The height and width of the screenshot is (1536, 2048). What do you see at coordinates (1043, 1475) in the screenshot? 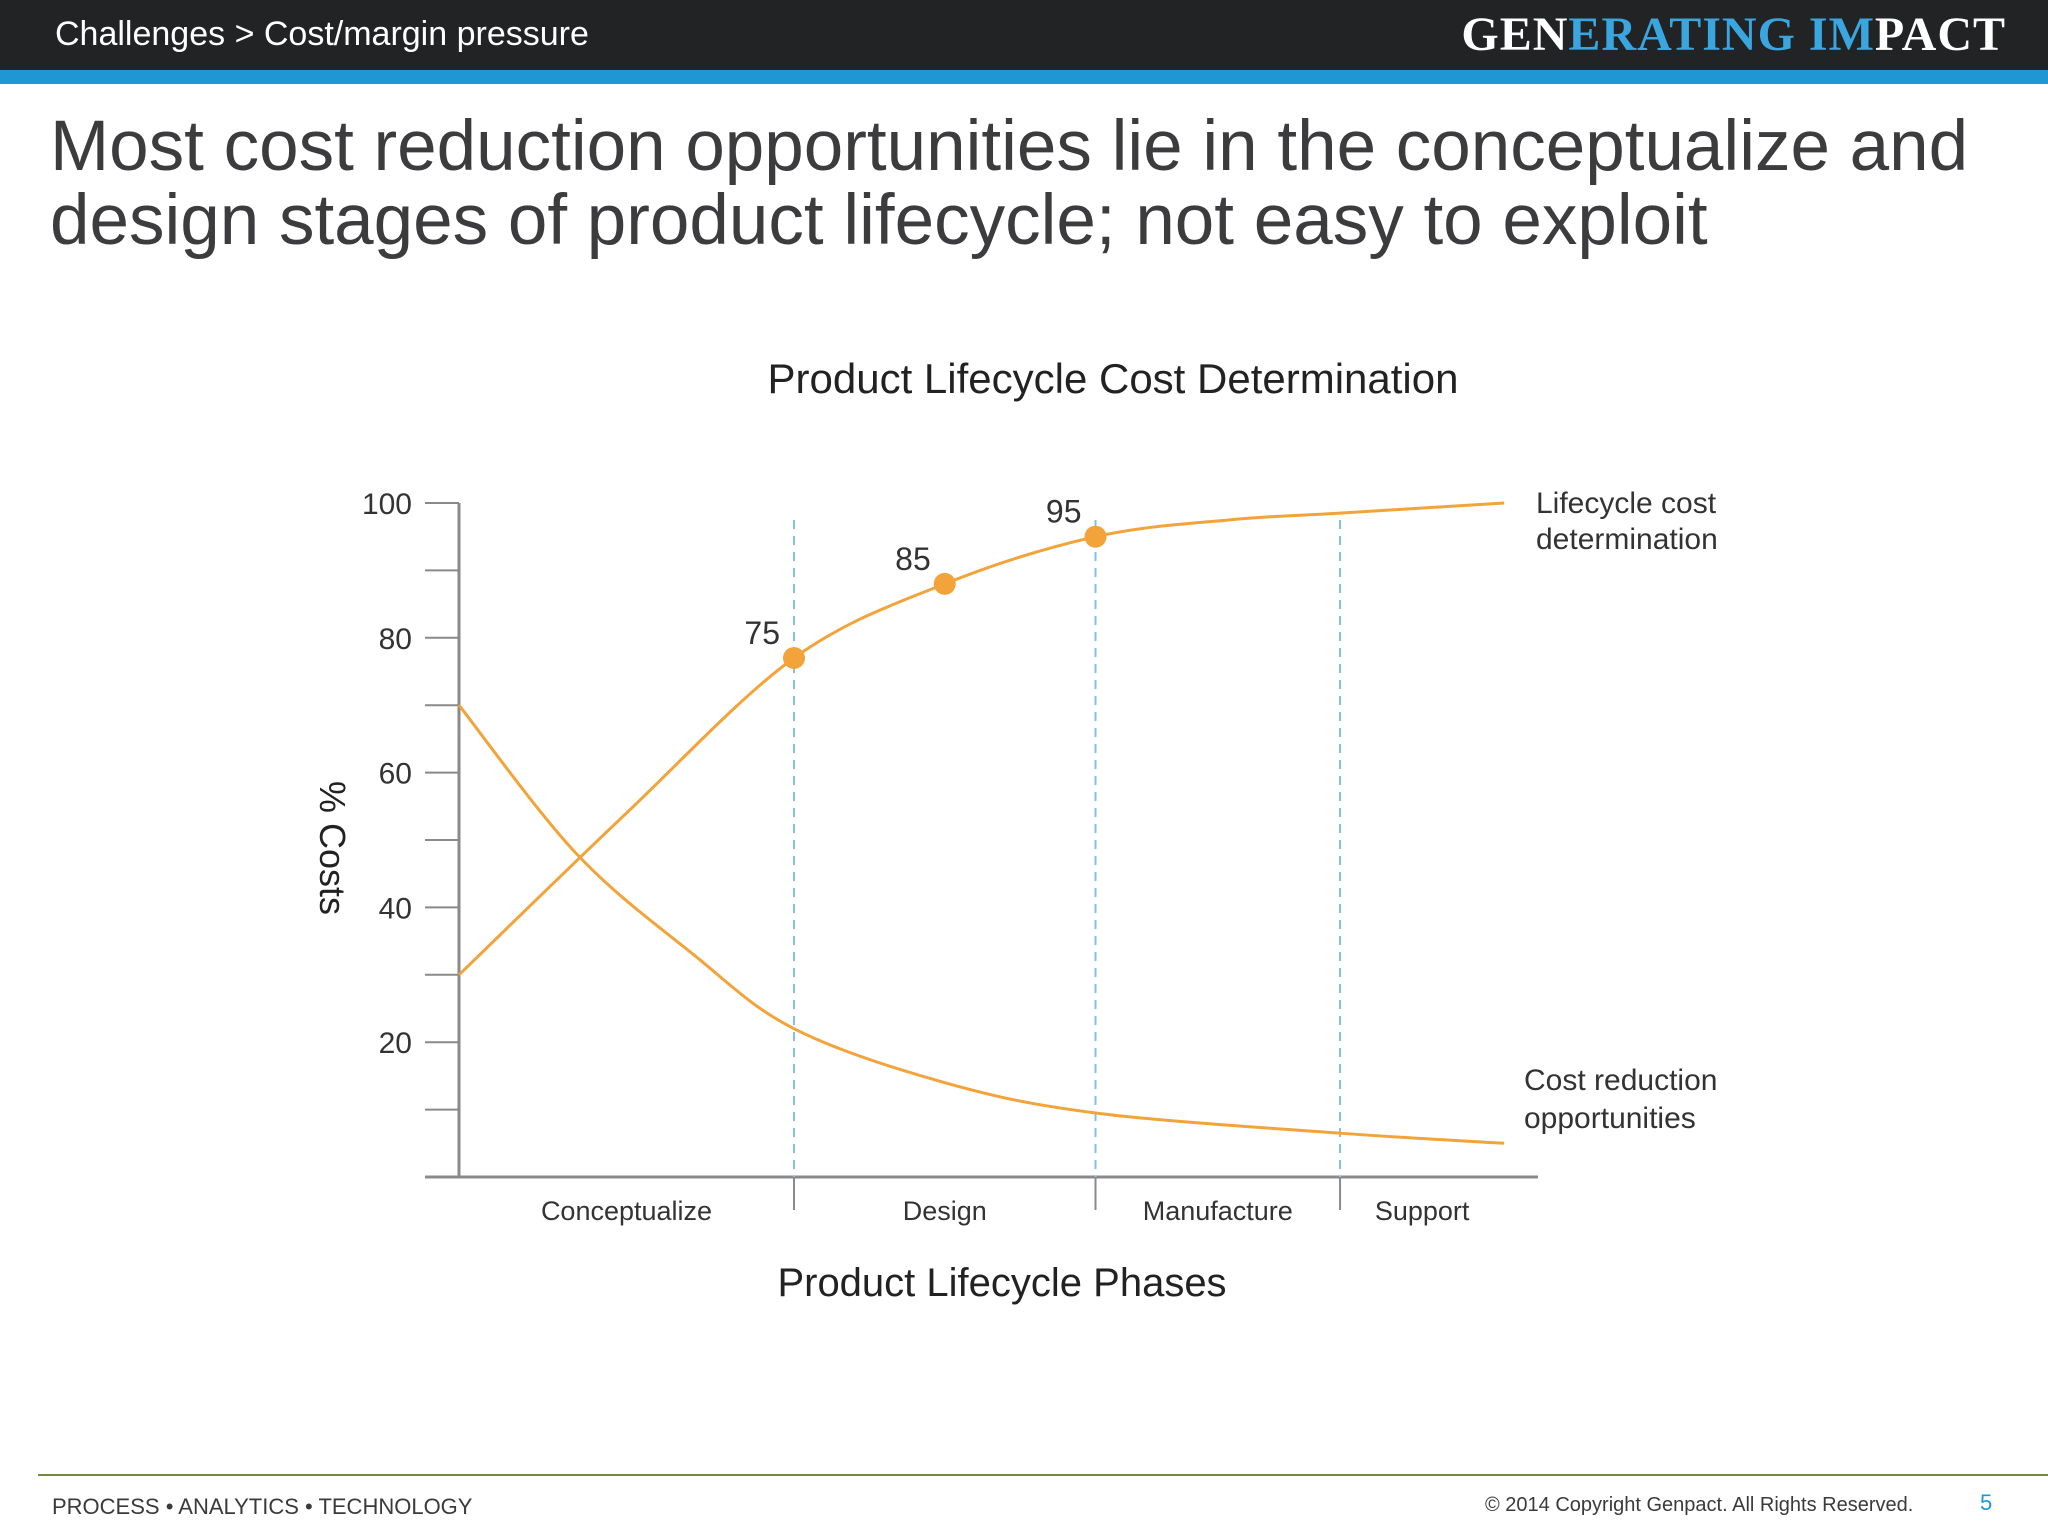
I see `footer-divider` at bounding box center [1043, 1475].